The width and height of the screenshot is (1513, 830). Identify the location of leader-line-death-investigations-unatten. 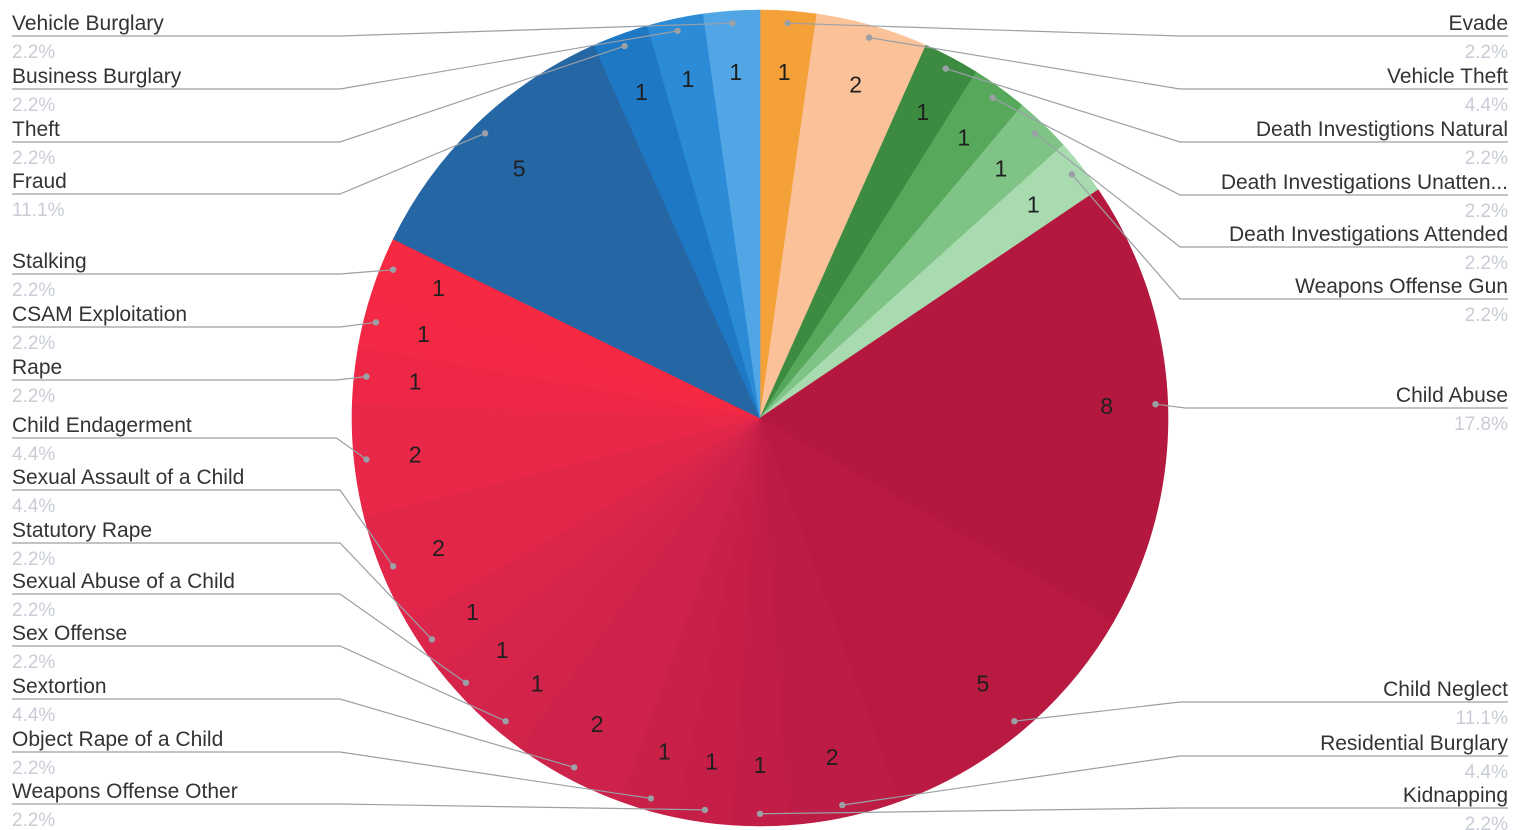
(1250, 146).